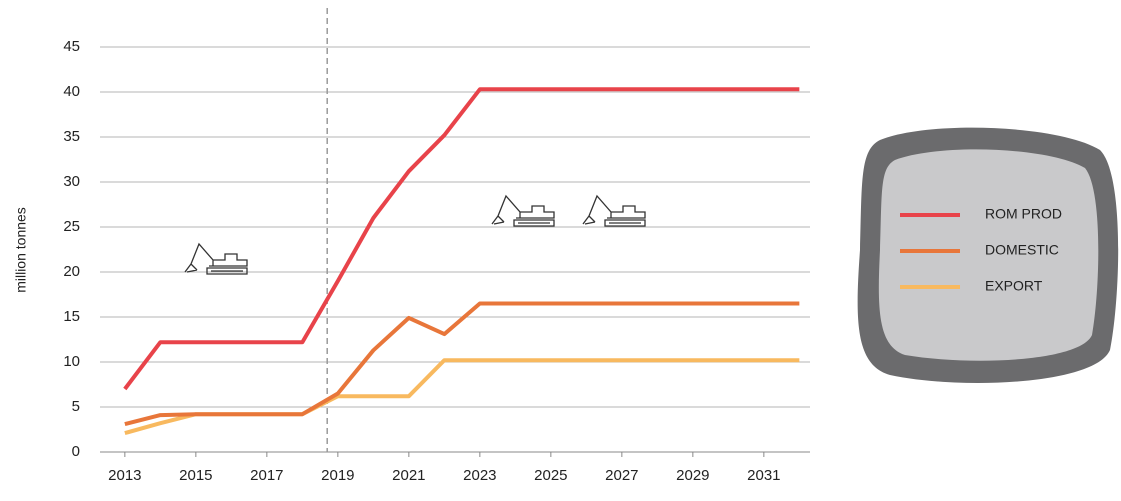 This screenshot has height=501, width=1121. I want to click on y-tick-label: 45, so click(71, 46).